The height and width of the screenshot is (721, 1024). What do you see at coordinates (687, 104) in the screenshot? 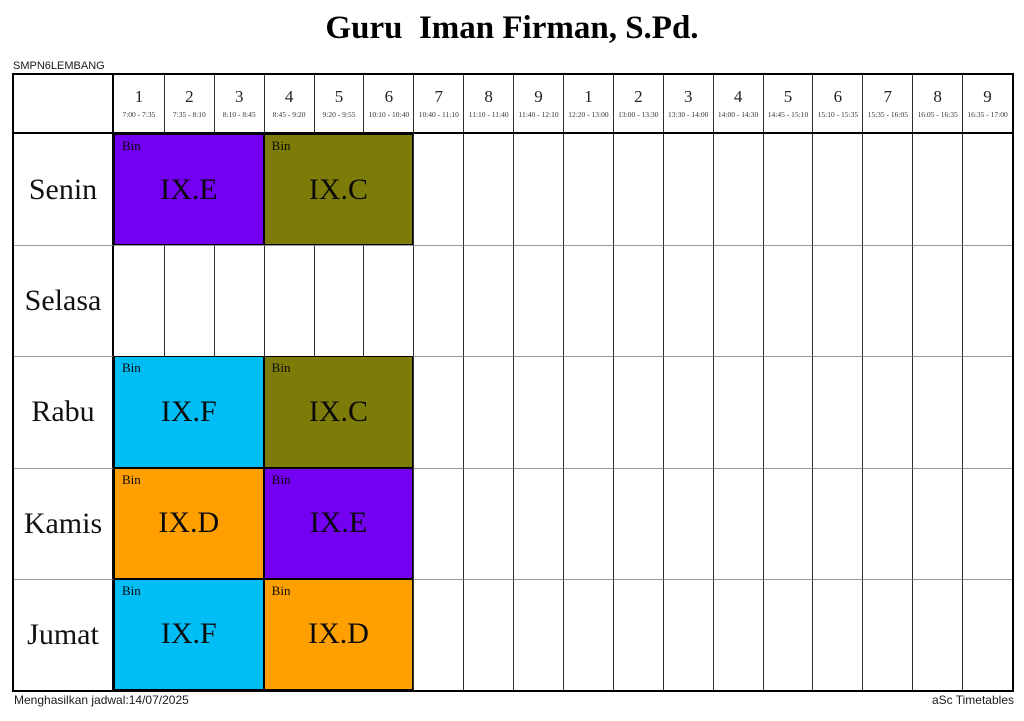
I see `period-header: 3 13:30 - 14:00` at bounding box center [687, 104].